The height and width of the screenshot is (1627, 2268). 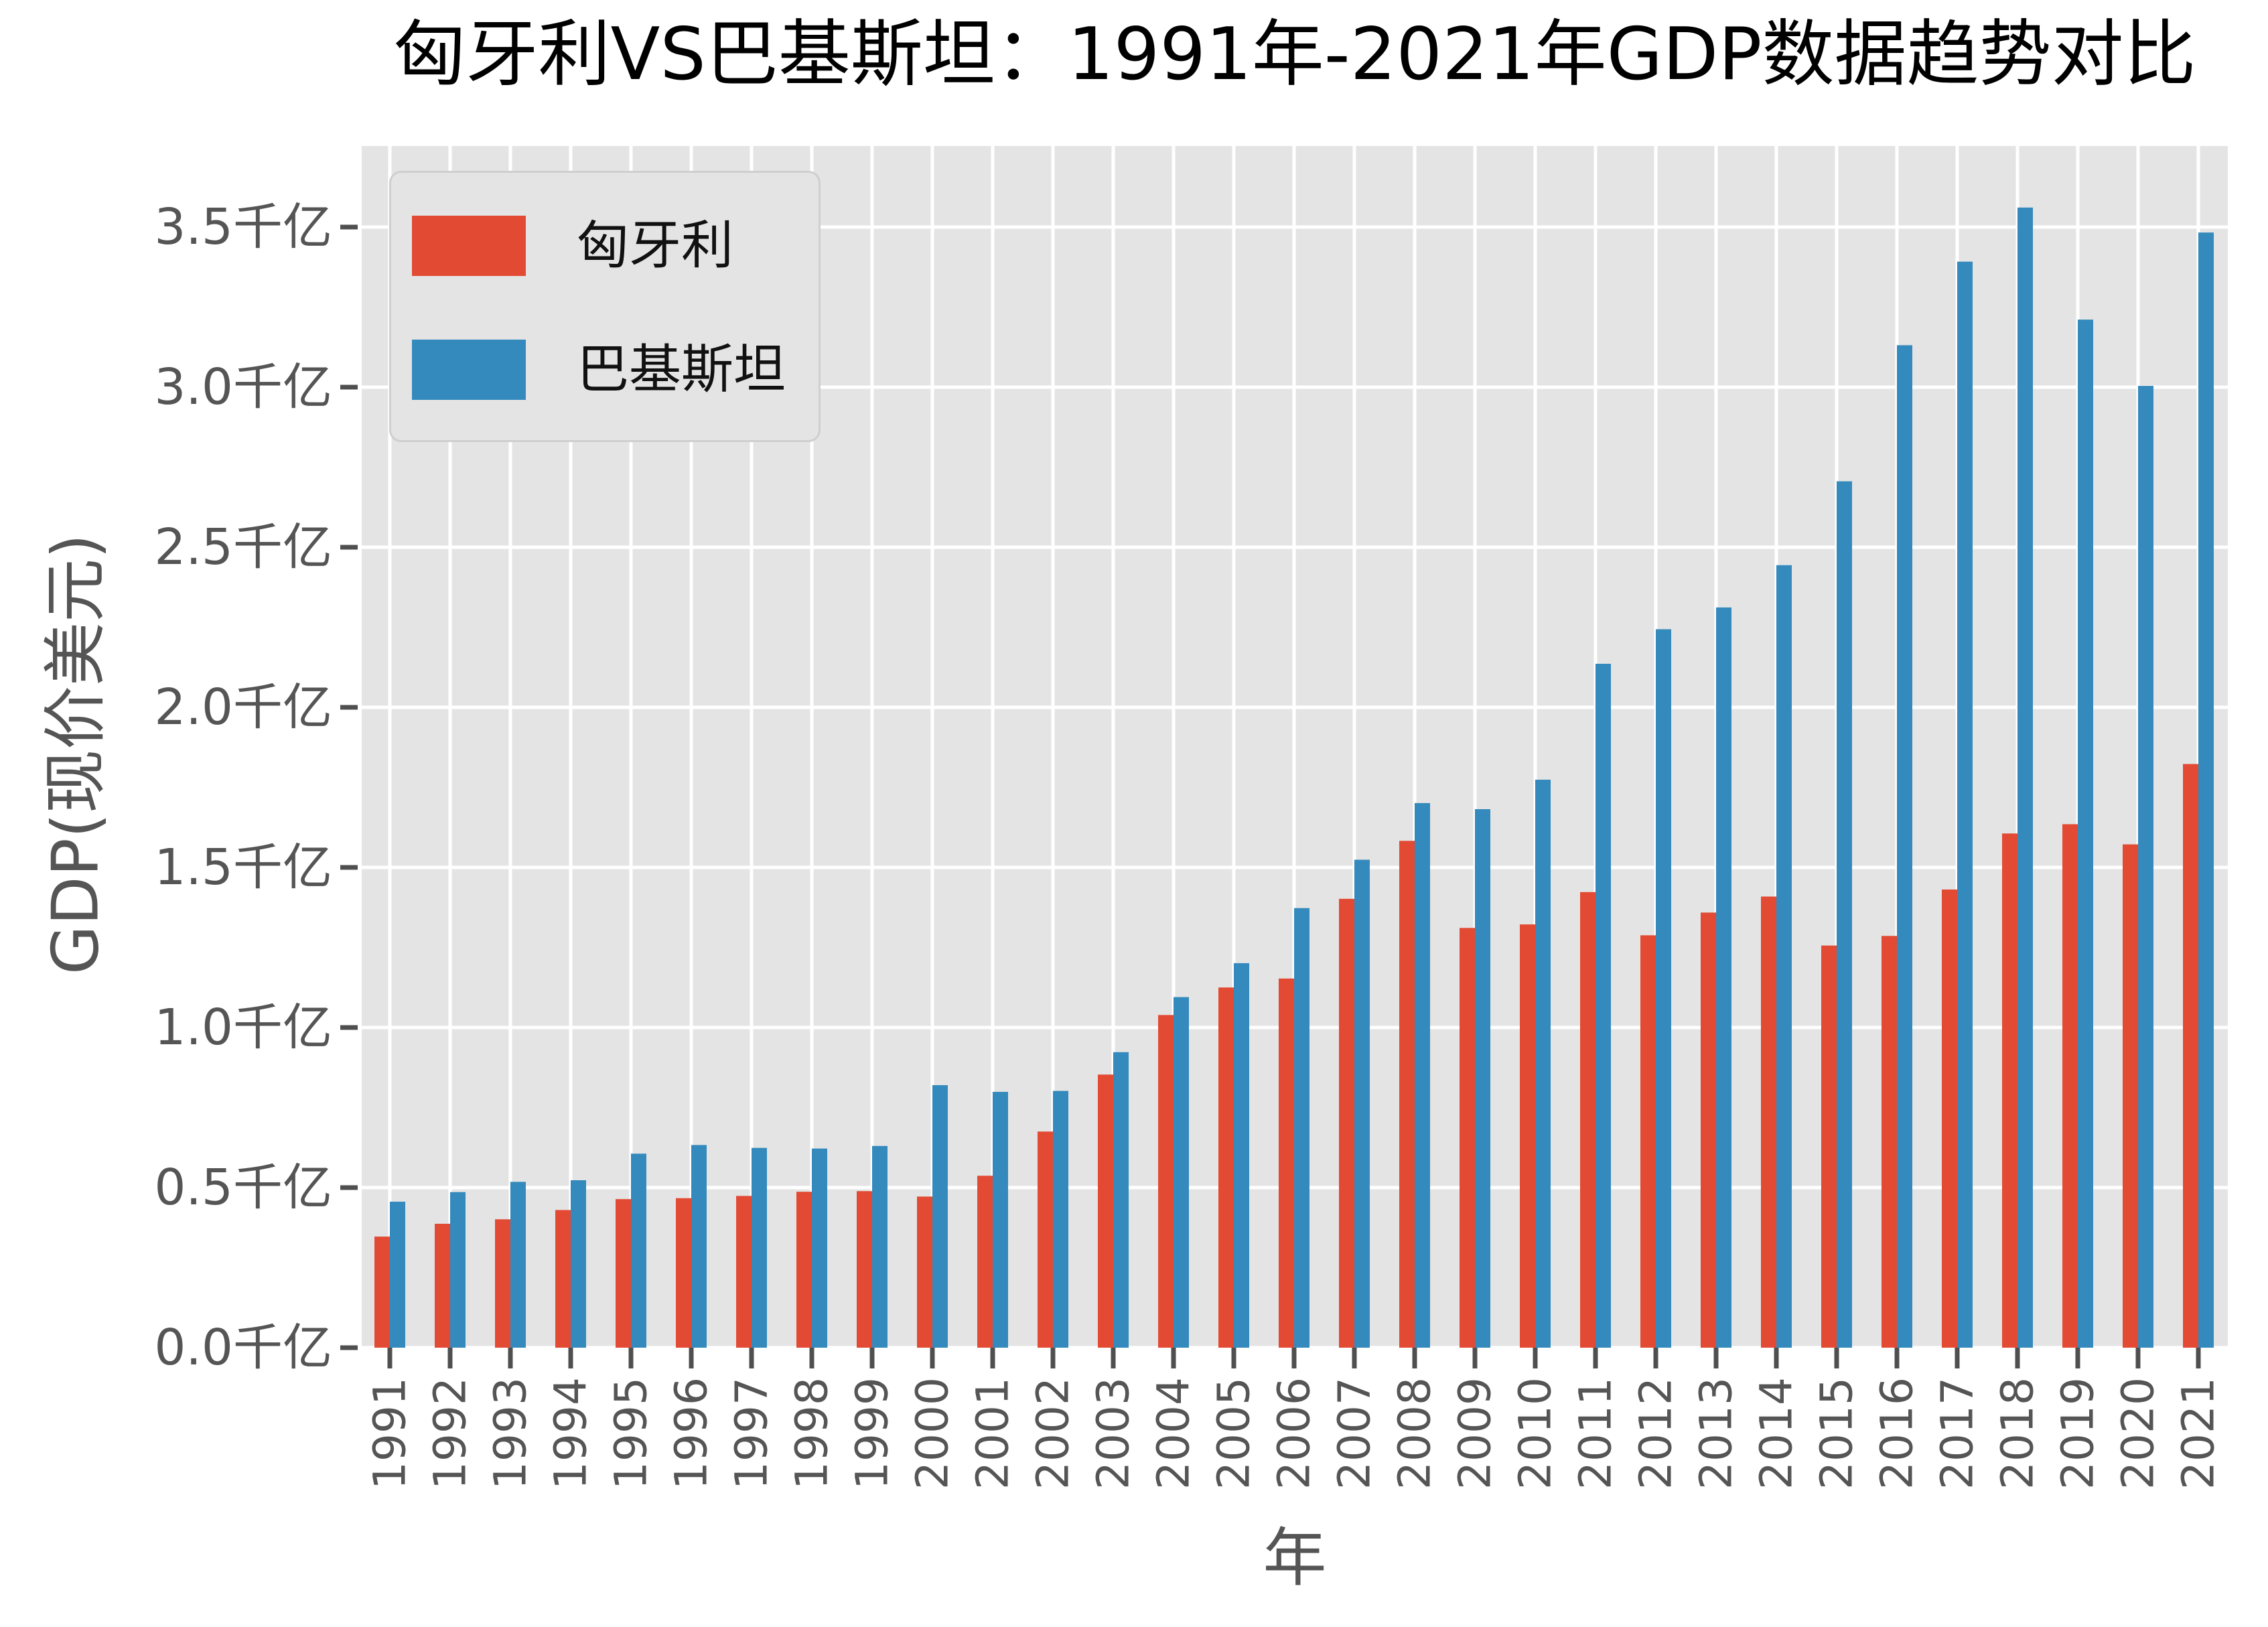 What do you see at coordinates (511, 1433) in the screenshot?
I see `x-tick-label-1993: 1993` at bounding box center [511, 1433].